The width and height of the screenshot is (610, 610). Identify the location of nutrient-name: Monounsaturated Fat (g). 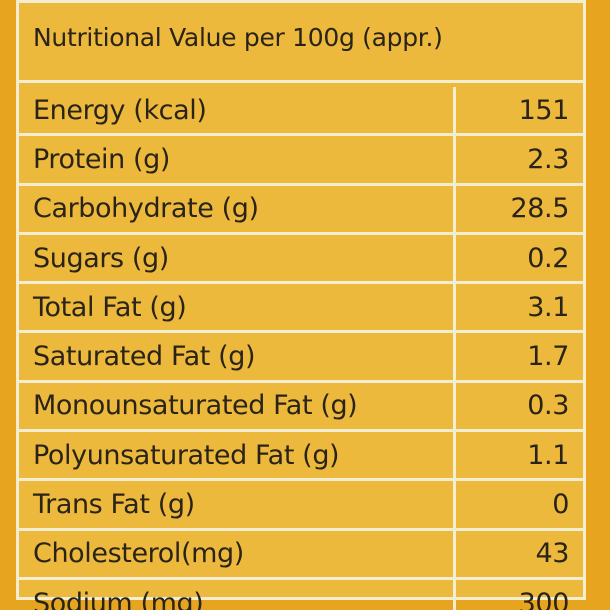
(237, 407).